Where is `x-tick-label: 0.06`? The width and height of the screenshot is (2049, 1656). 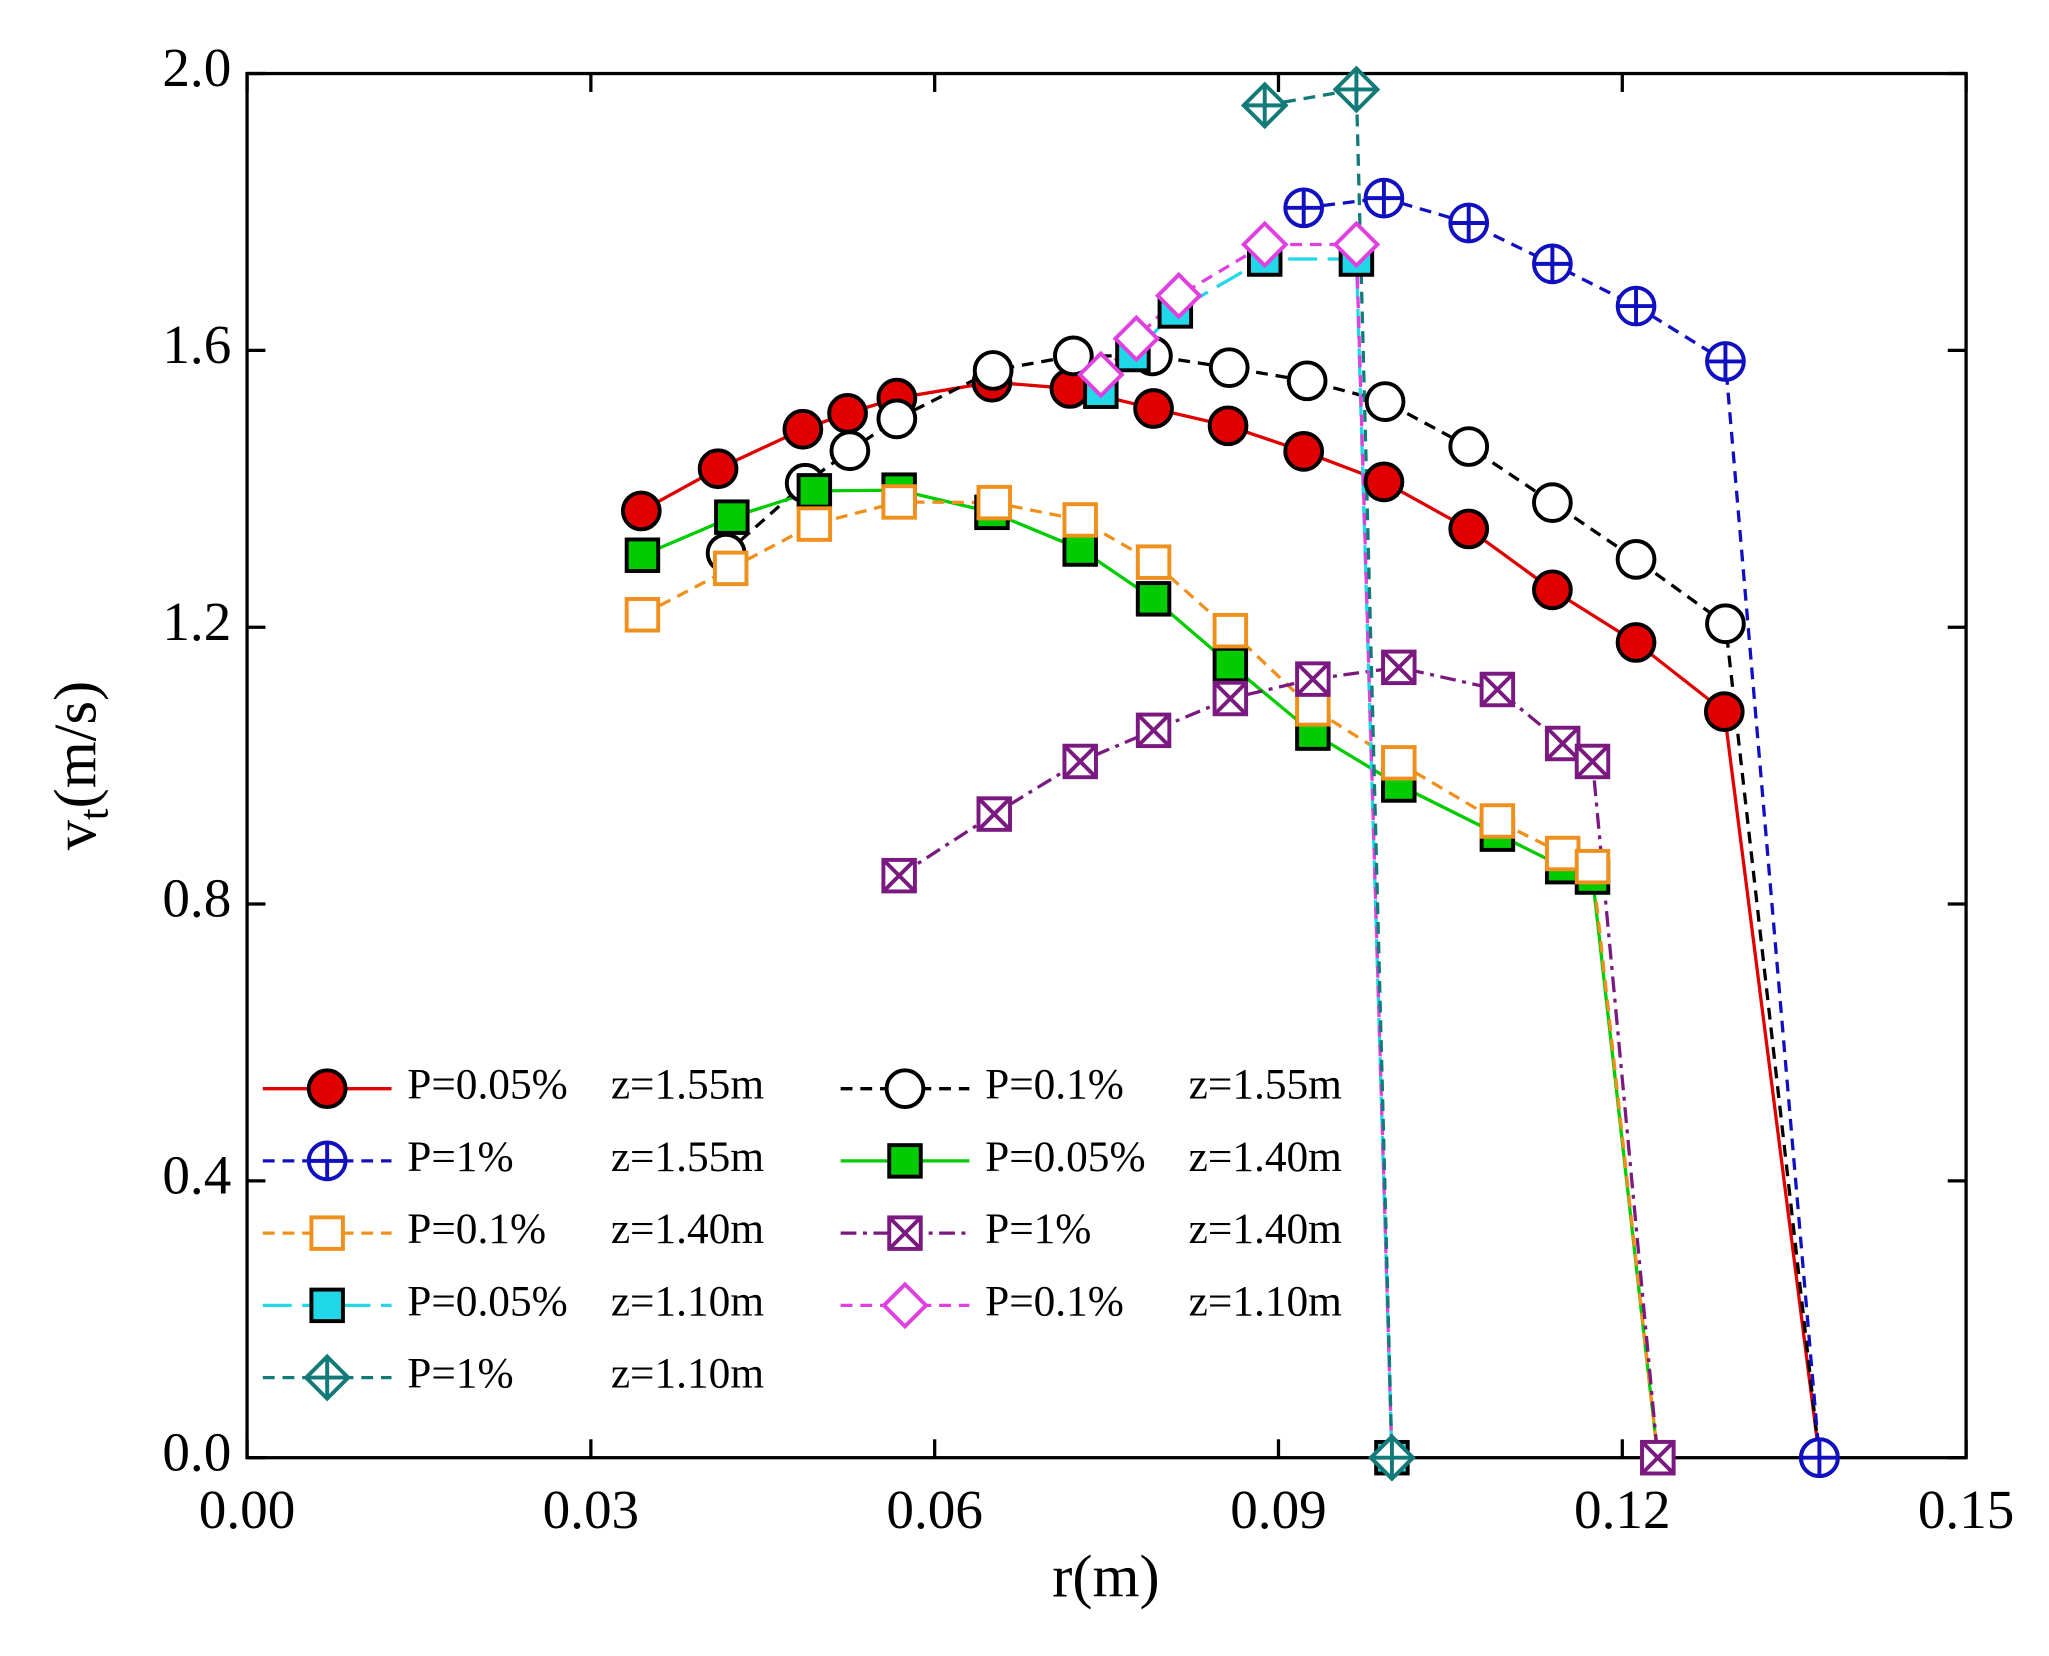
x-tick-label: 0.06 is located at coordinates (934, 1509).